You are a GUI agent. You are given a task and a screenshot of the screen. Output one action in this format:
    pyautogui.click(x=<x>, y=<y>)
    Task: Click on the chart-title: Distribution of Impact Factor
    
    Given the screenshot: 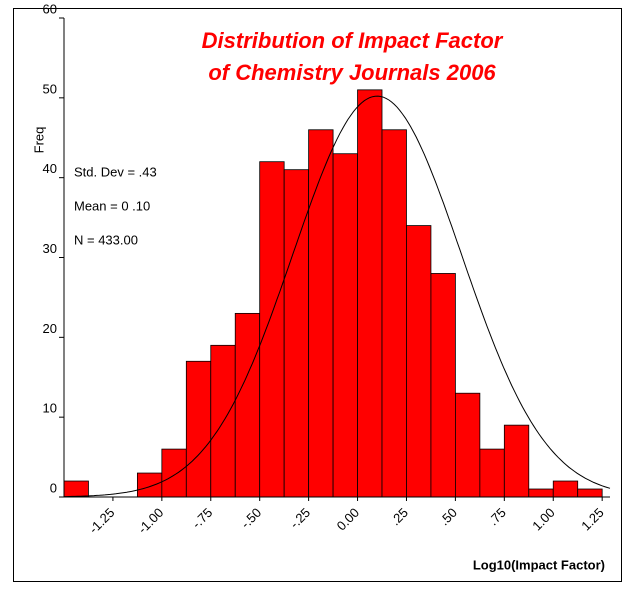 What is the action you would take?
    pyautogui.click(x=353, y=40)
    